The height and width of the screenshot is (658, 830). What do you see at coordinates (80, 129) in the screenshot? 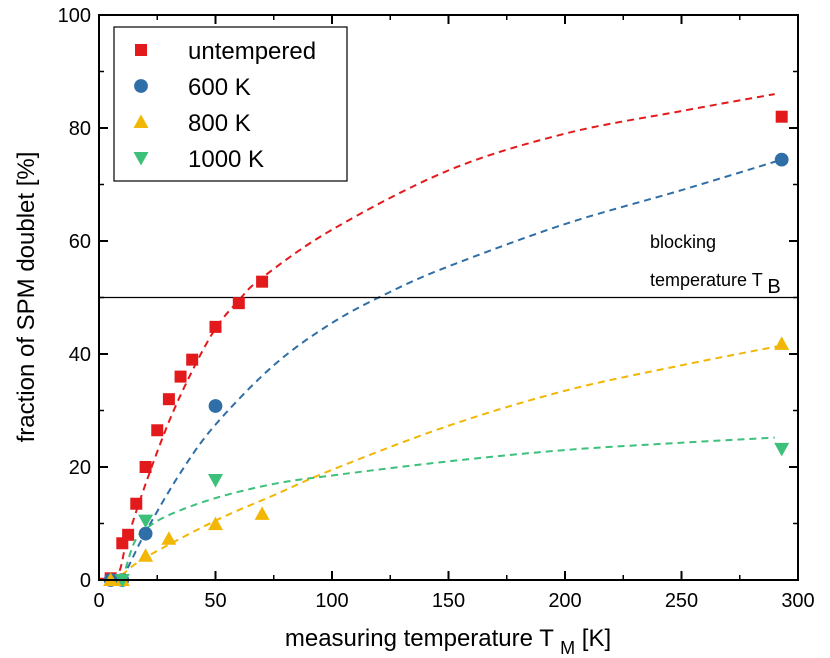
I see `y-tick-label: 80` at bounding box center [80, 129].